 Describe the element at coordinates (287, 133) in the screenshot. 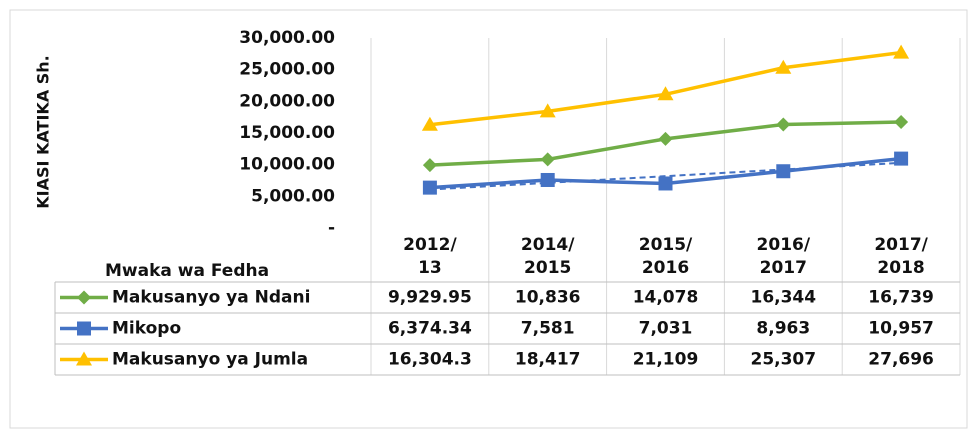

I see `y-tick-label: 15,000.00` at that location.